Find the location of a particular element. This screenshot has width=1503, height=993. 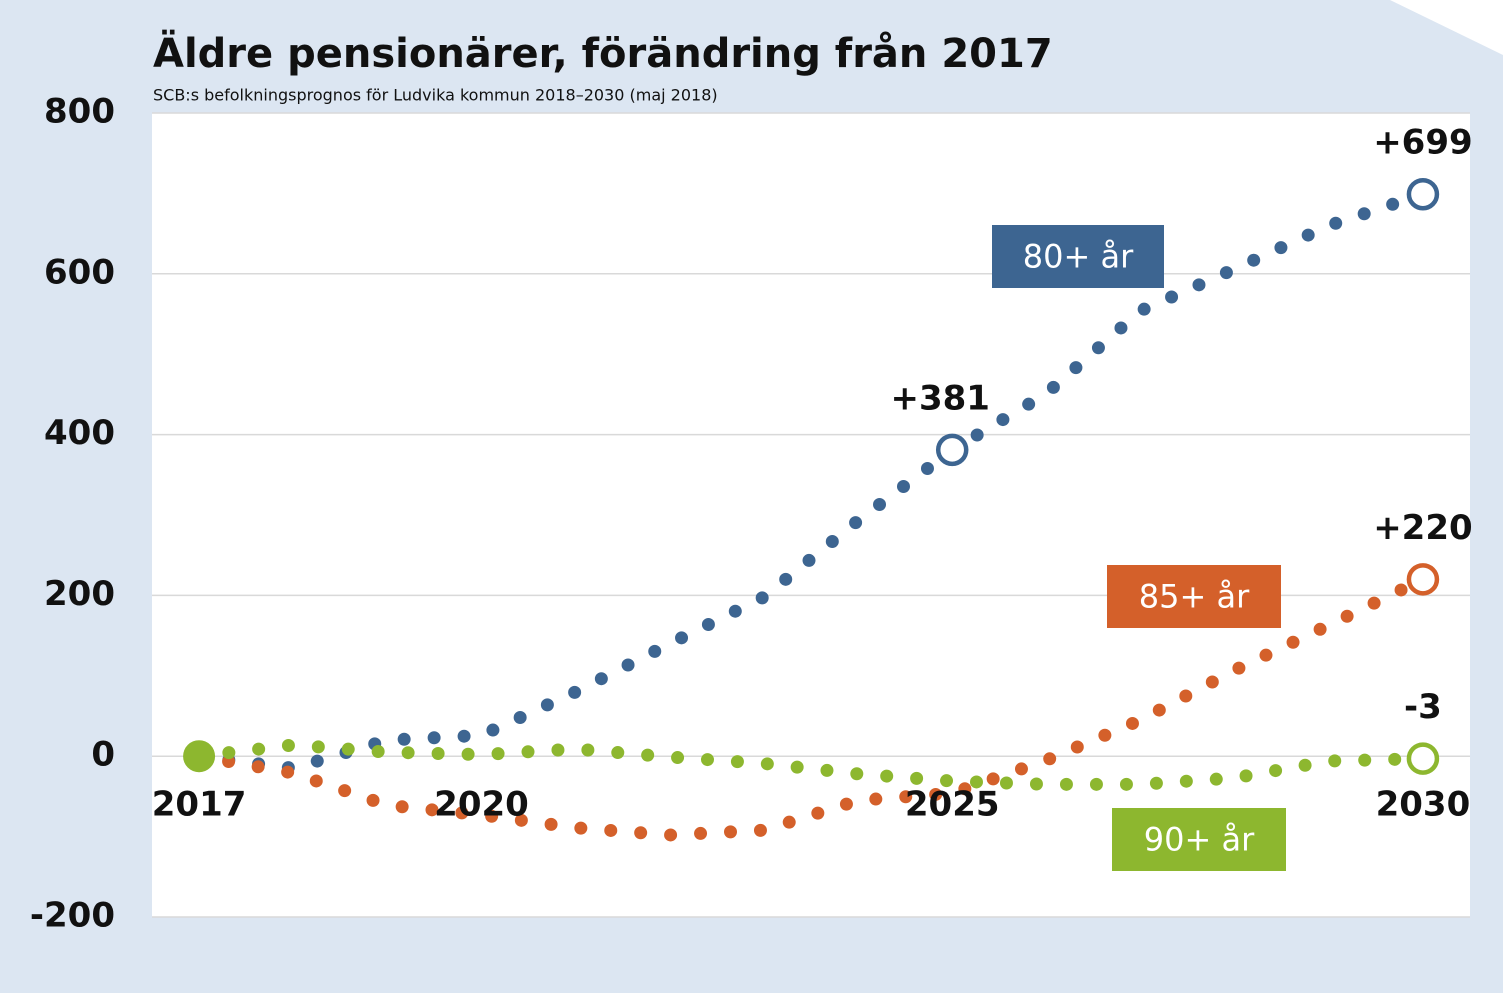

y-tick-label: 800 is located at coordinates (79, 112).